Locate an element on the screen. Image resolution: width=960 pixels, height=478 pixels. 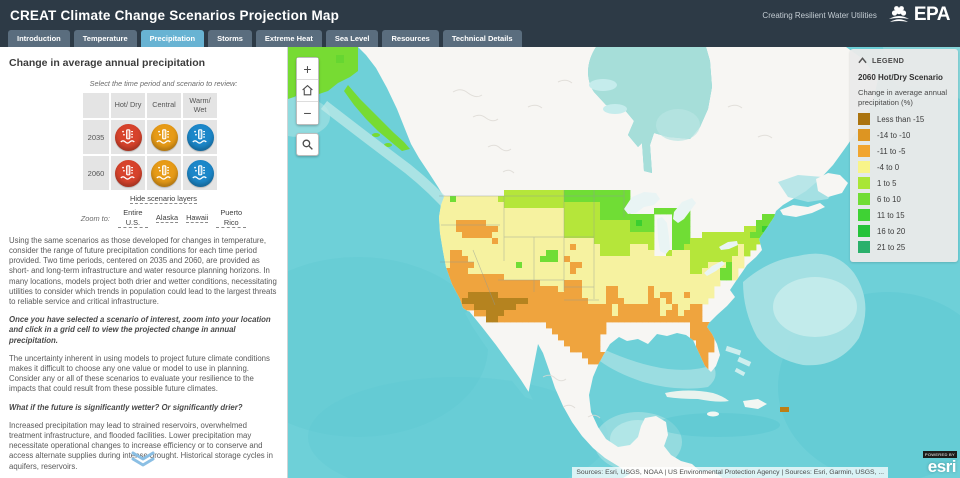
legend-header: LEGEND is located at coordinates (904, 60).